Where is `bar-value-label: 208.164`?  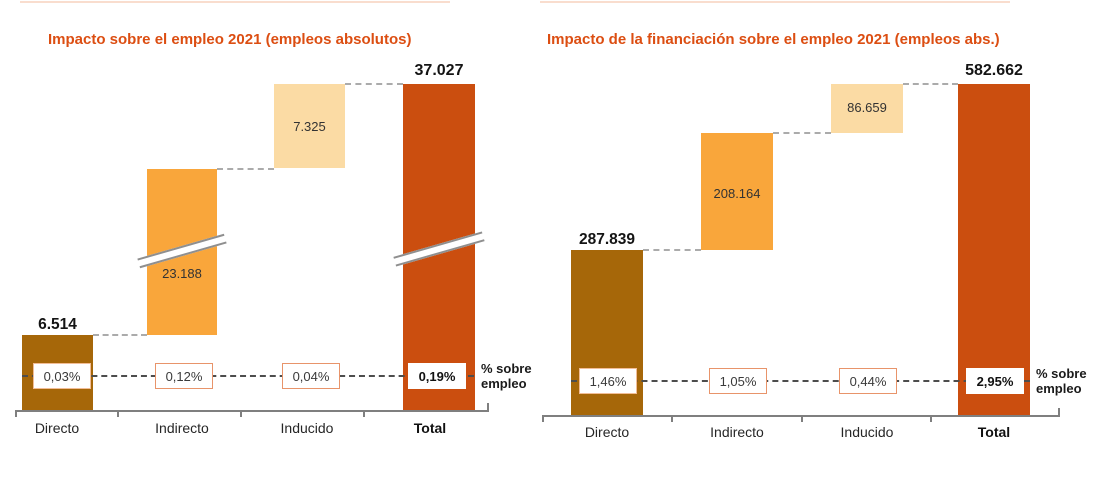
bar-value-label: 208.164 is located at coordinates (737, 193).